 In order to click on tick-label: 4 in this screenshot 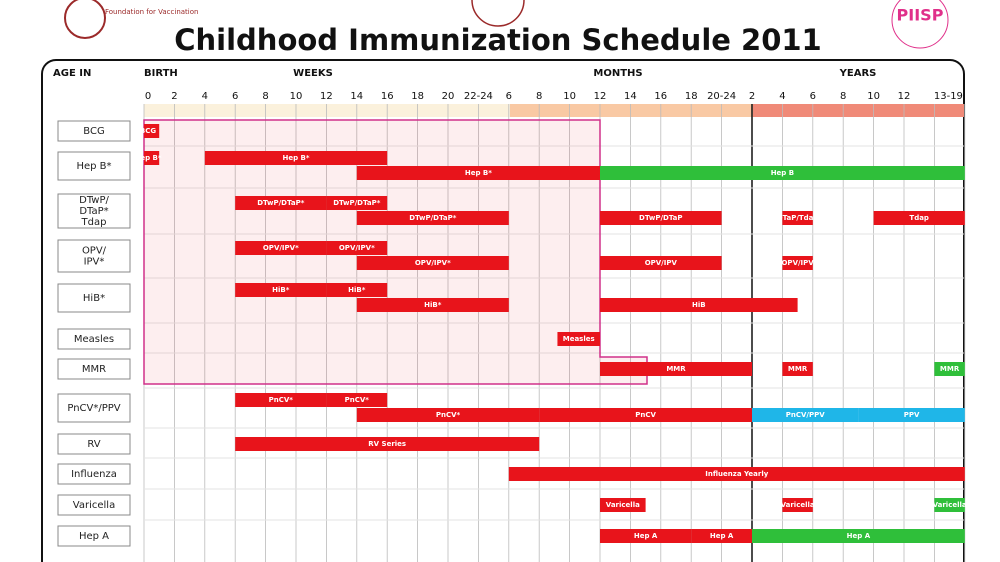, I will do `click(205, 96)`.